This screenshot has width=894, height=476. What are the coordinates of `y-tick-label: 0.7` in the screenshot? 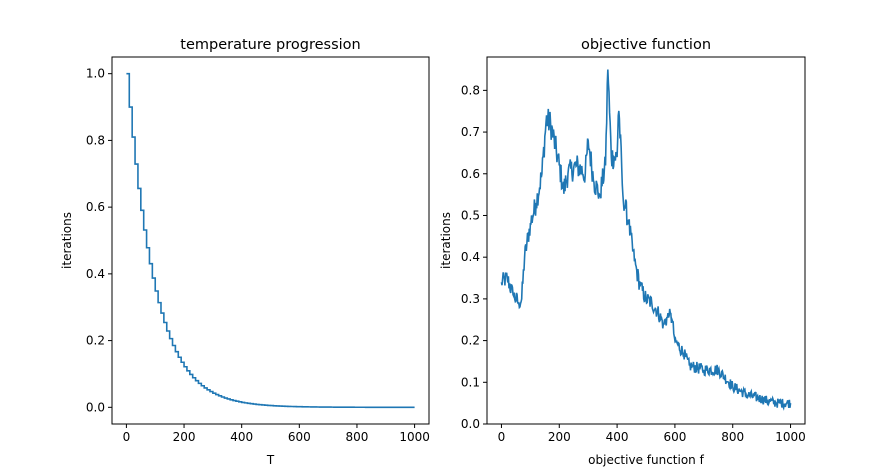 It's located at (470, 132).